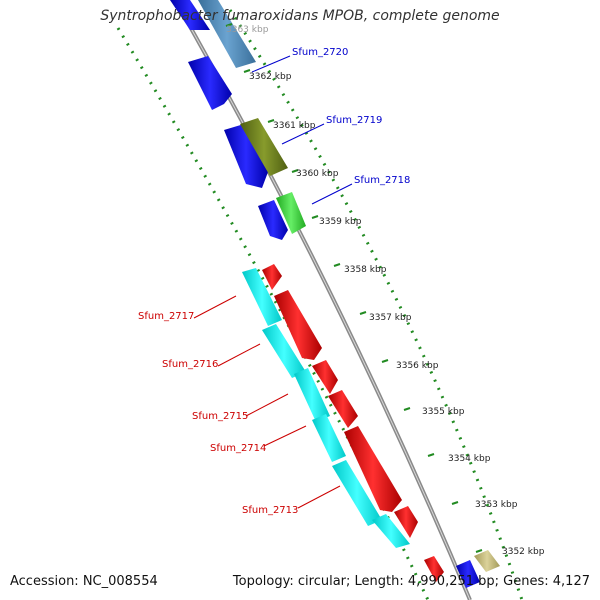 Image resolution: width=600 pixels, height=600 pixels. What do you see at coordinates (270, 77) in the screenshot?
I see `kbp-label: 3362 kbp` at bounding box center [270, 77].